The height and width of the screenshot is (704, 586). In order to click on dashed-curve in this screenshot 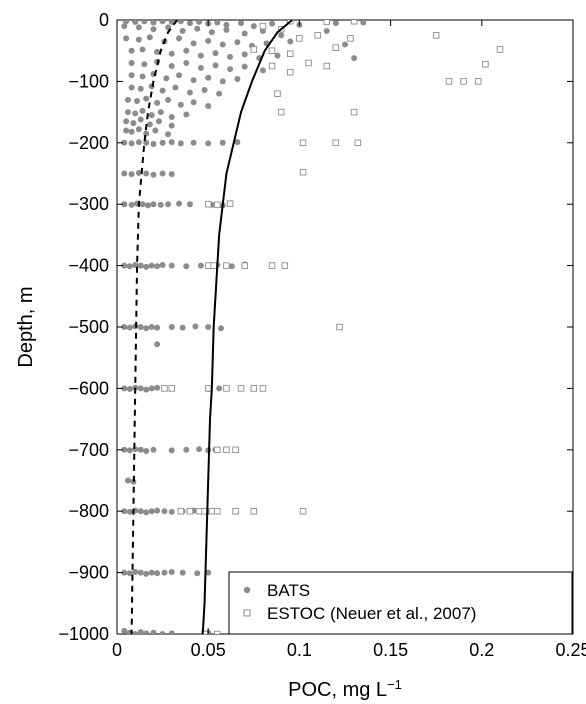, I will do `click(154, 327)`.